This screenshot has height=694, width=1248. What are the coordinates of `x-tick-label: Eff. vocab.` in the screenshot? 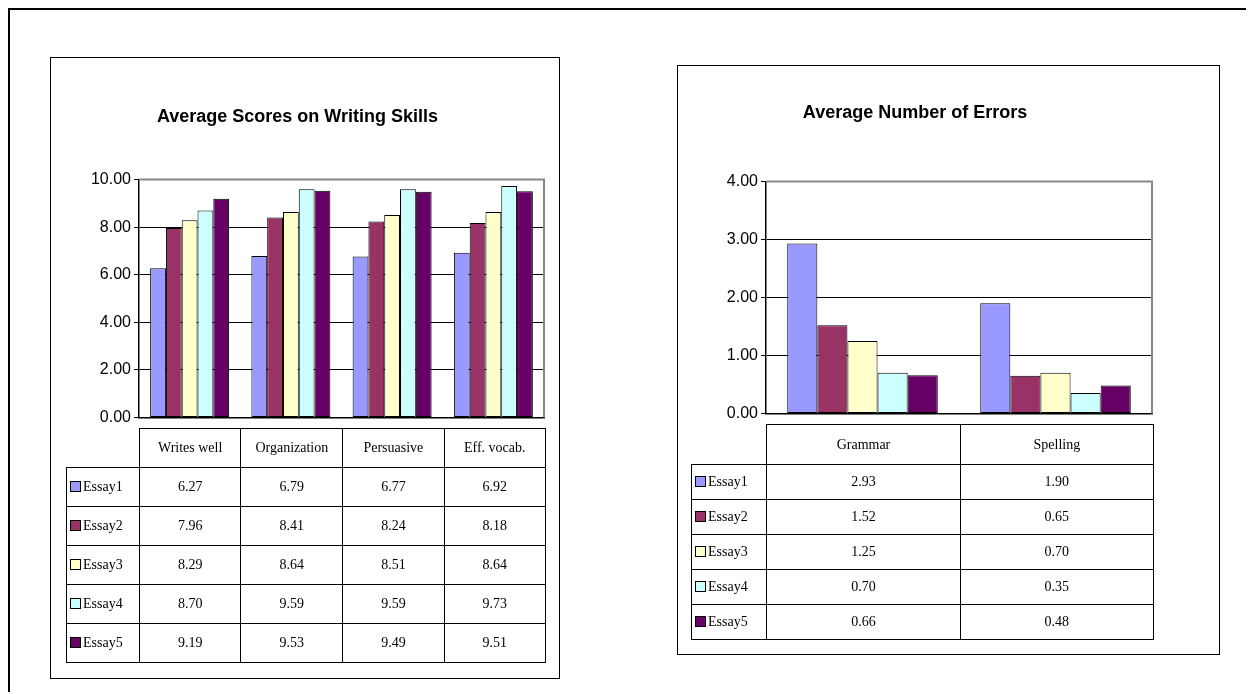 It's located at (495, 448).